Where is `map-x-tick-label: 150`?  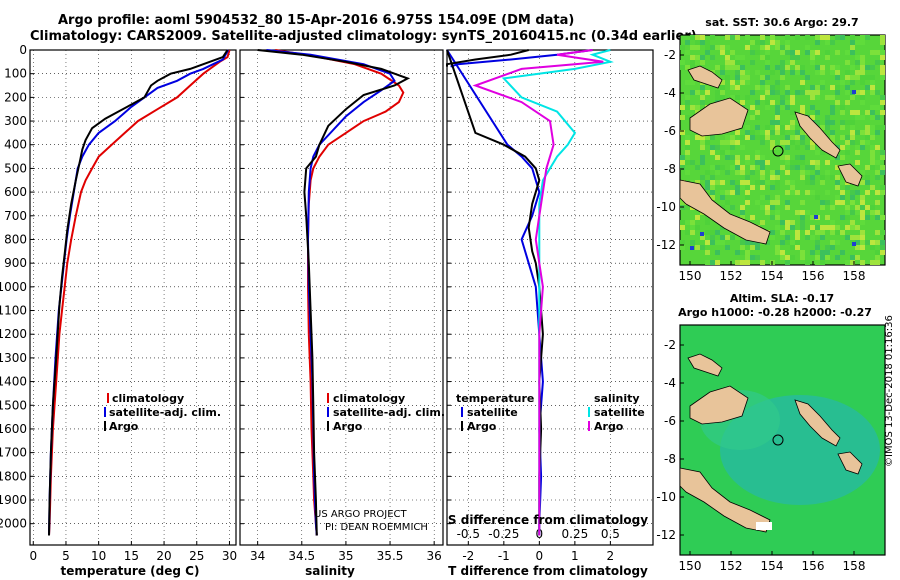 map-x-tick-label: 150 is located at coordinates (690, 566).